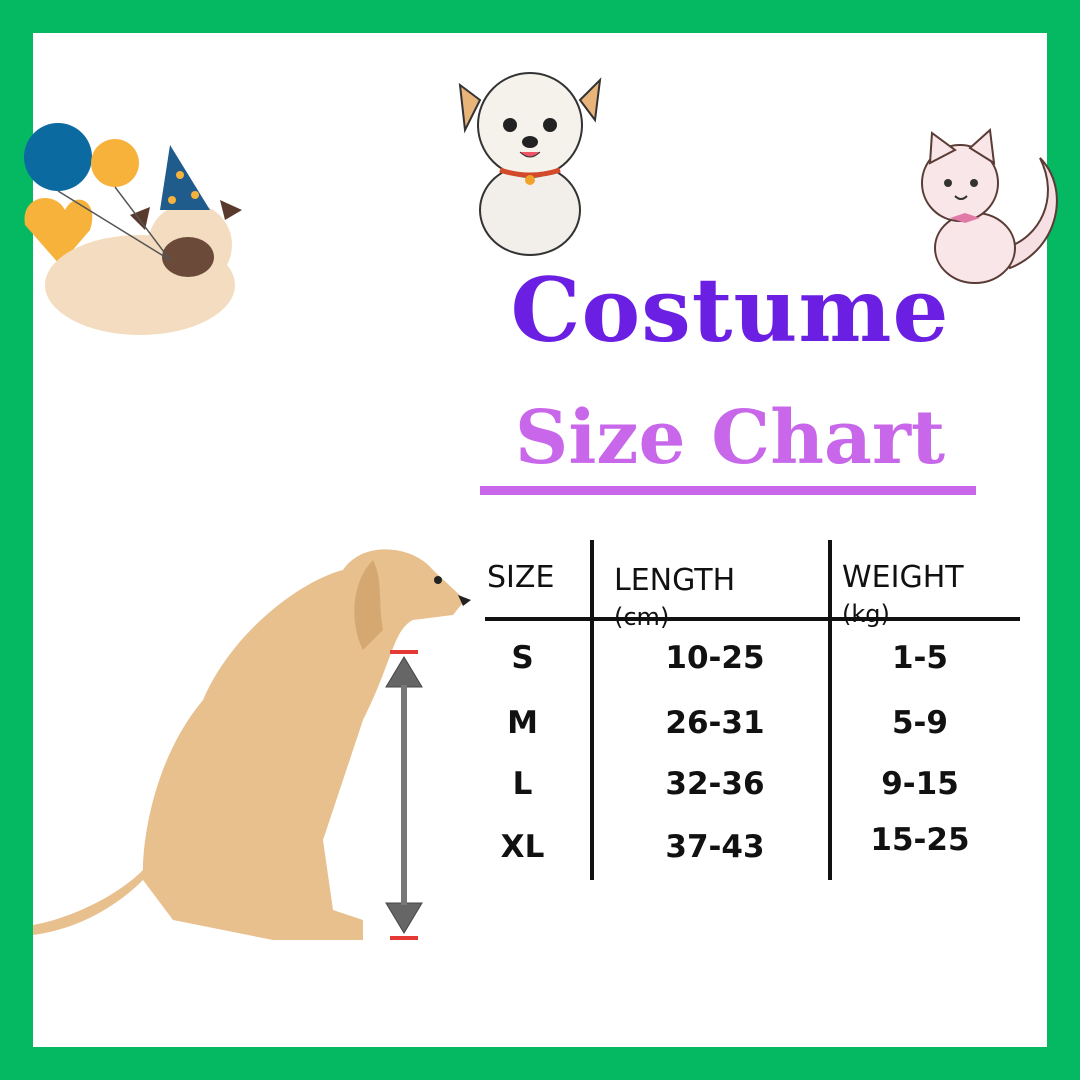 This screenshot has height=1080, width=1080. I want to click on header-weight-label: WEIGHT, so click(903, 577).